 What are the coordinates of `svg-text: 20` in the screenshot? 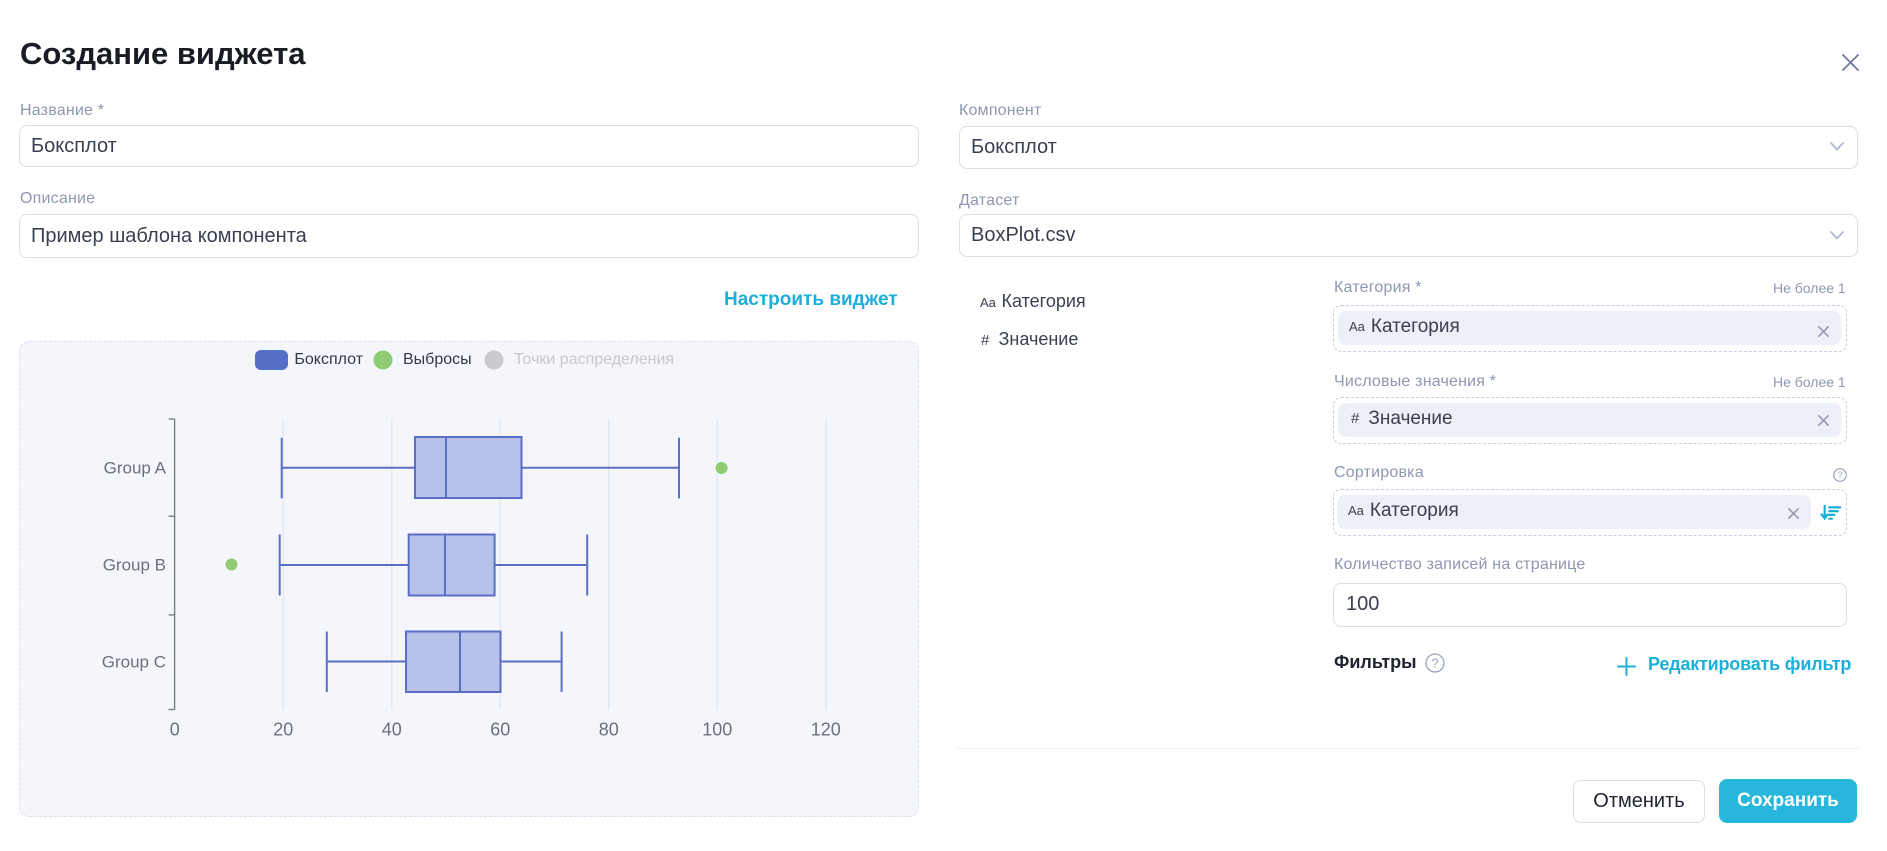 It's located at (283, 730).